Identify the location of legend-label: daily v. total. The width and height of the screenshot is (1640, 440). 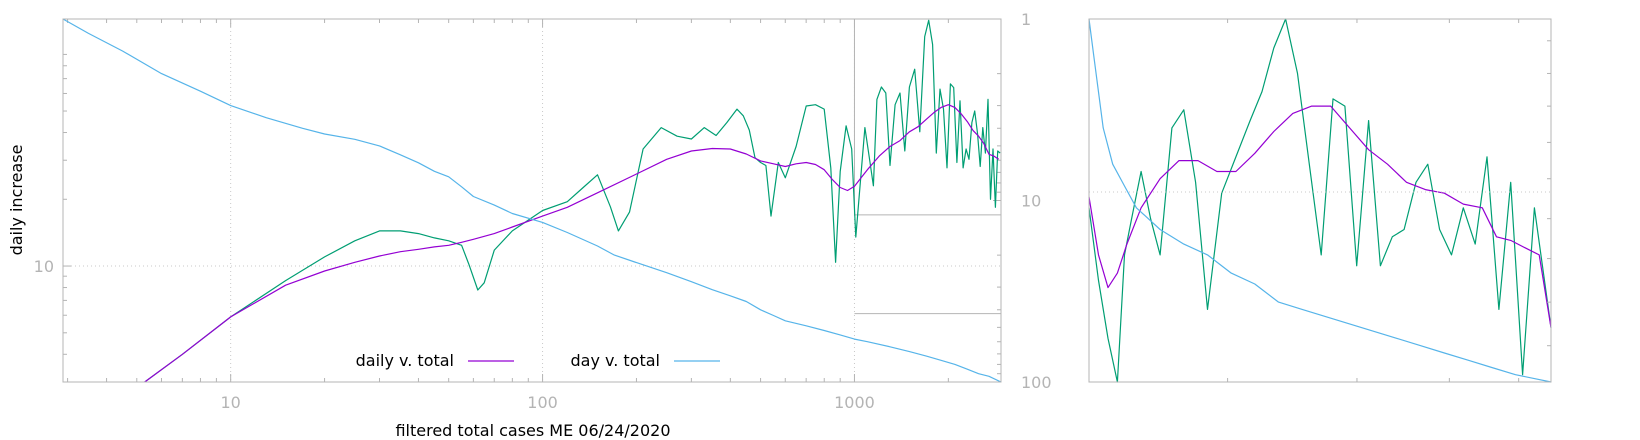
(405, 360).